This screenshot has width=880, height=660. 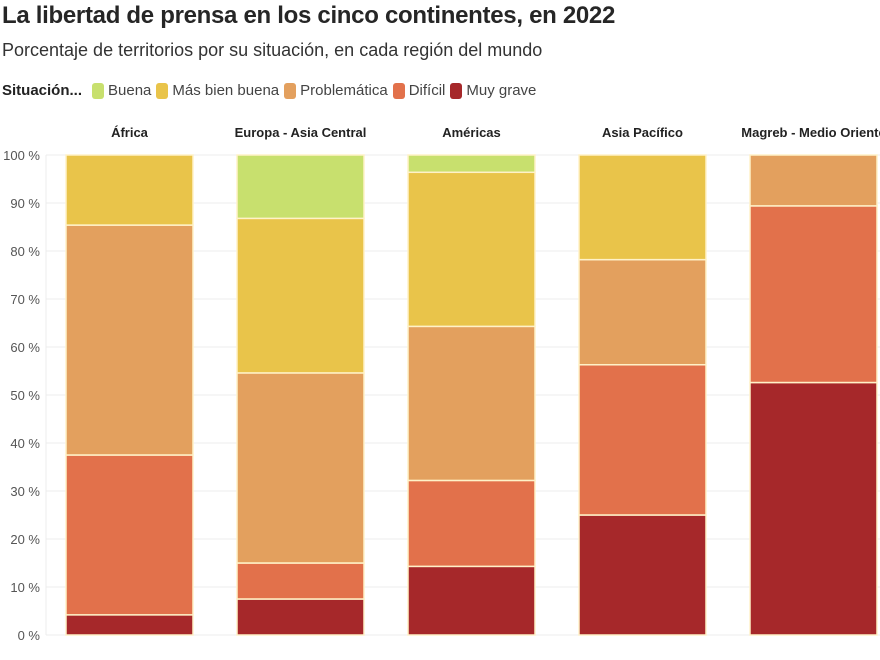 I want to click on legend-item: Difícil, so click(x=419, y=90).